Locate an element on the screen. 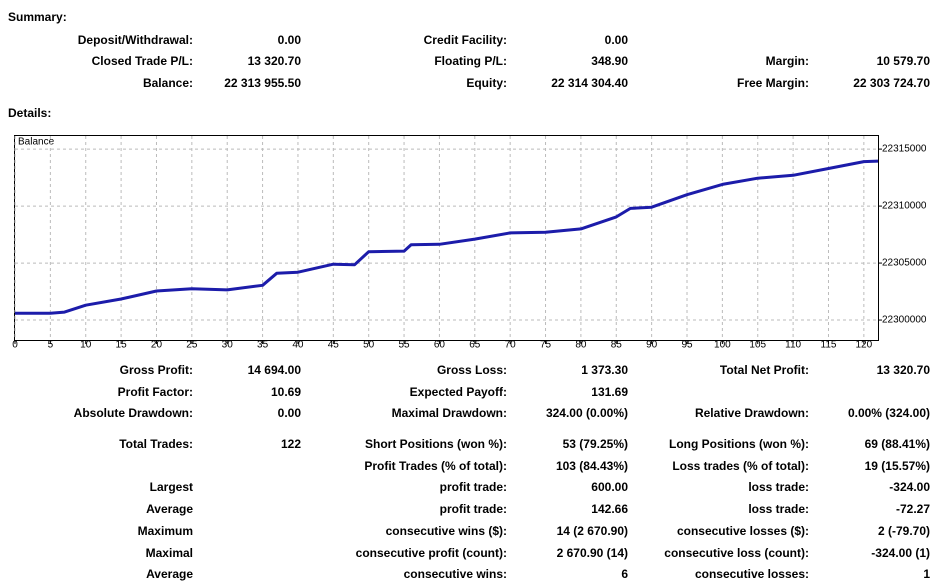  y-tick-label: 22305000 is located at coordinates (904, 263).